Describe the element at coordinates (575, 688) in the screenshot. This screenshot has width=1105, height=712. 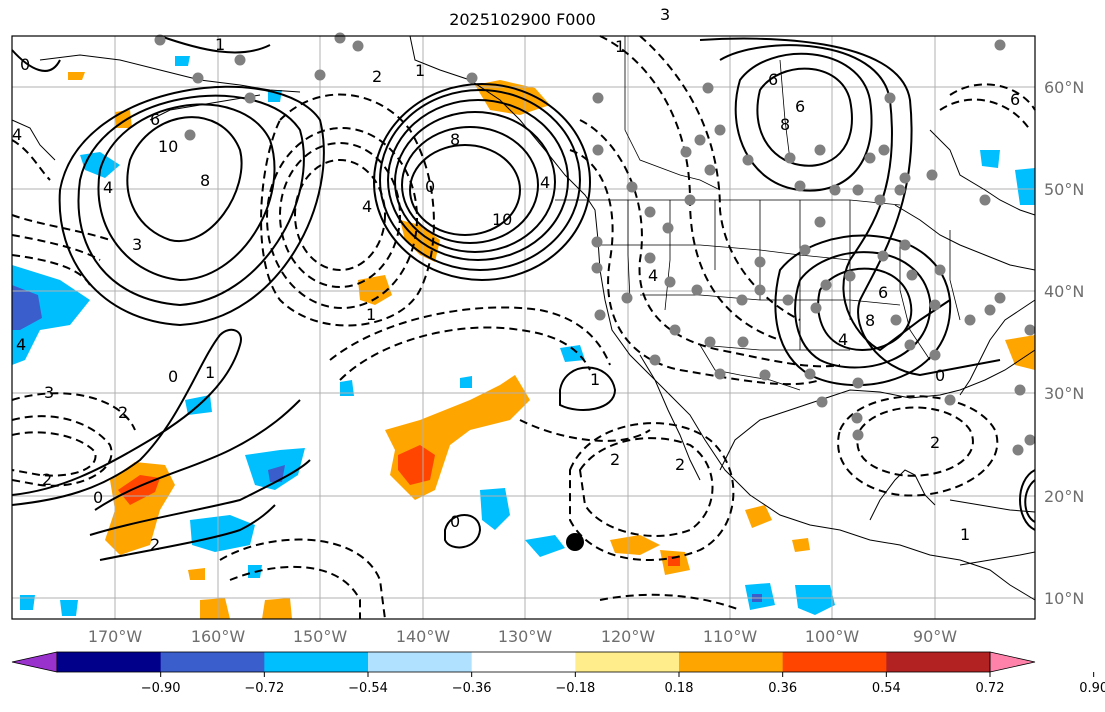
I see `colorbar-tick-label: −0.18` at that location.